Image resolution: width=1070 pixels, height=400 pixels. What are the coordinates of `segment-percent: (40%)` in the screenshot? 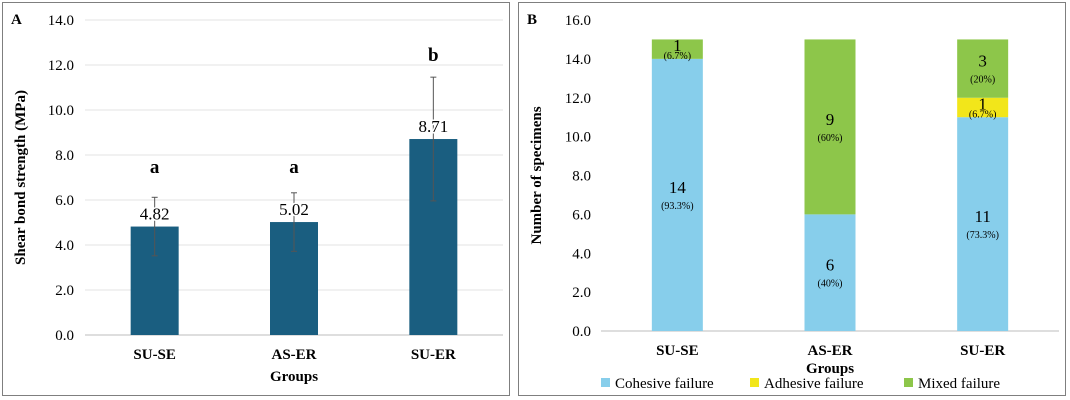 It's located at (830, 284).